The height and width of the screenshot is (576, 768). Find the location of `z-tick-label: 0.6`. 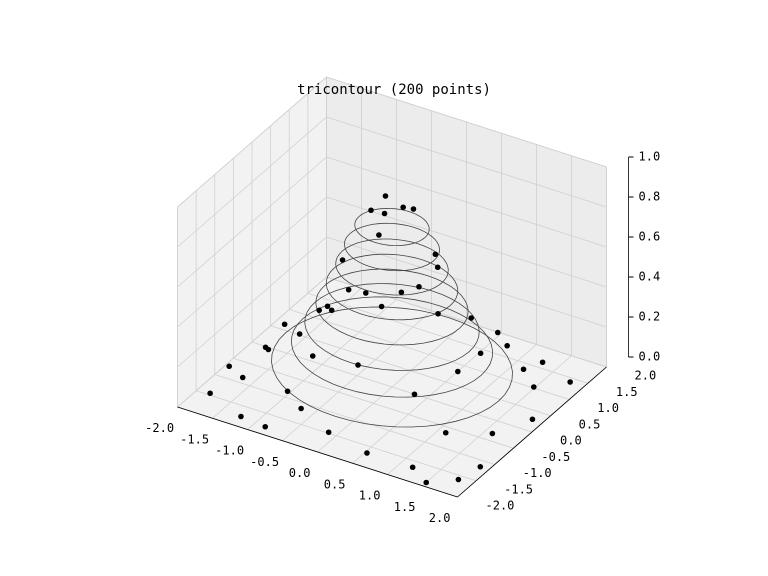

z-tick-label: 0.6 is located at coordinates (650, 237).